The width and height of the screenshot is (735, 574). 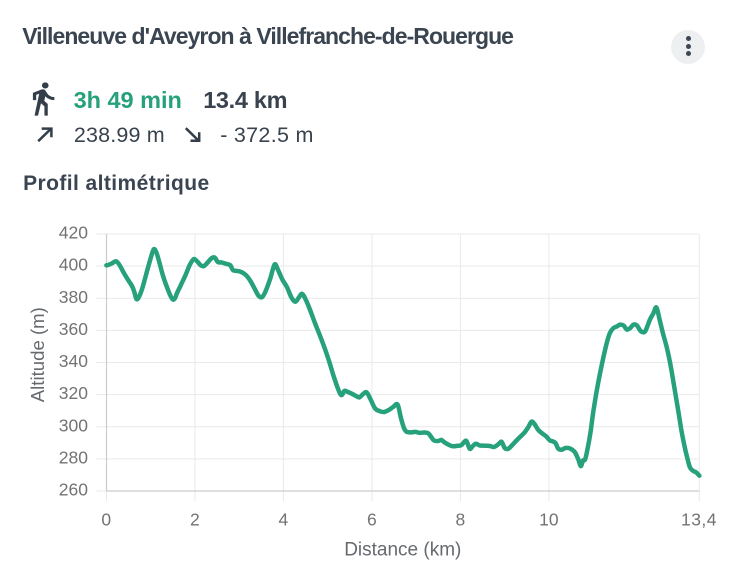 What do you see at coordinates (402, 550) in the screenshot?
I see `svg-text: Distance (km)` at bounding box center [402, 550].